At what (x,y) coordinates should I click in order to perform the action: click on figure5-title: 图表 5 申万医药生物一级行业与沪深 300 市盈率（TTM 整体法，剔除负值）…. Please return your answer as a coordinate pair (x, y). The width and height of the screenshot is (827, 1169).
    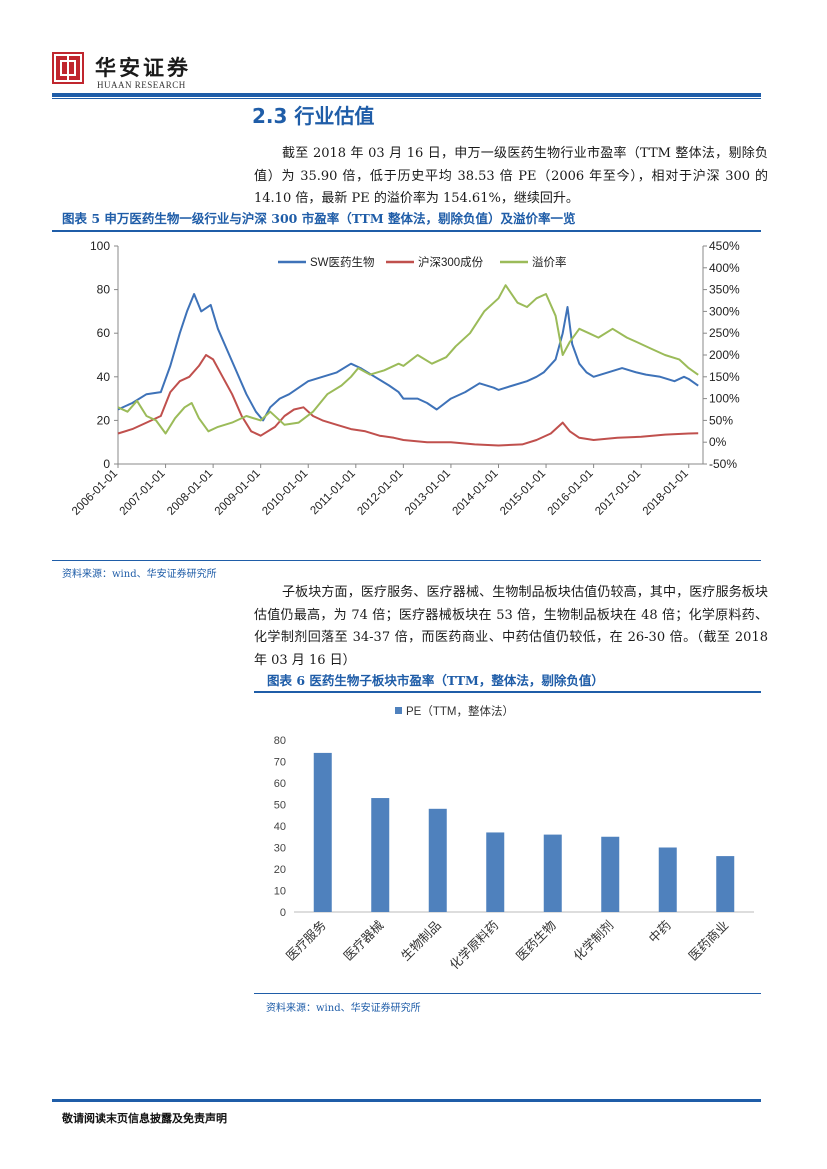
    Looking at the image, I should click on (319, 218).